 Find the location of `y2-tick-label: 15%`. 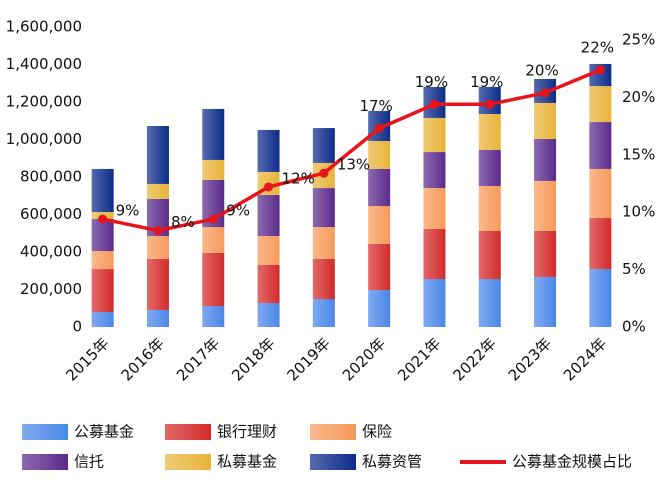

y2-tick-label: 15% is located at coordinates (638, 154).